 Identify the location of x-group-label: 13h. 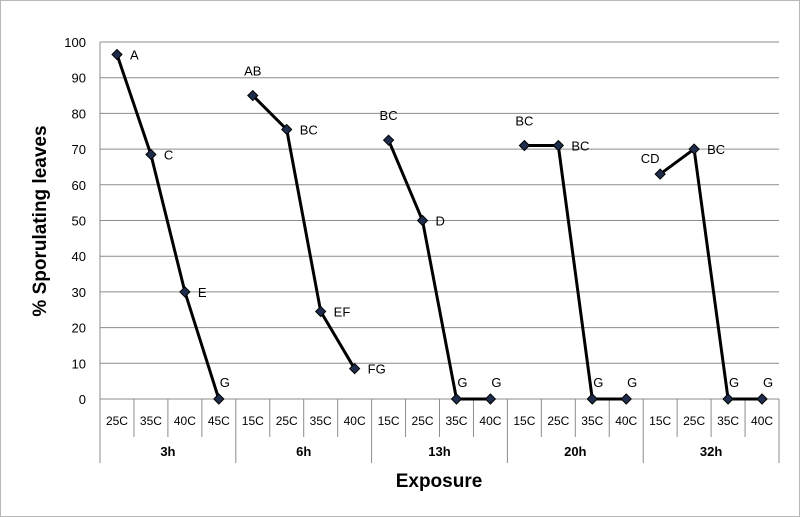
(439, 451).